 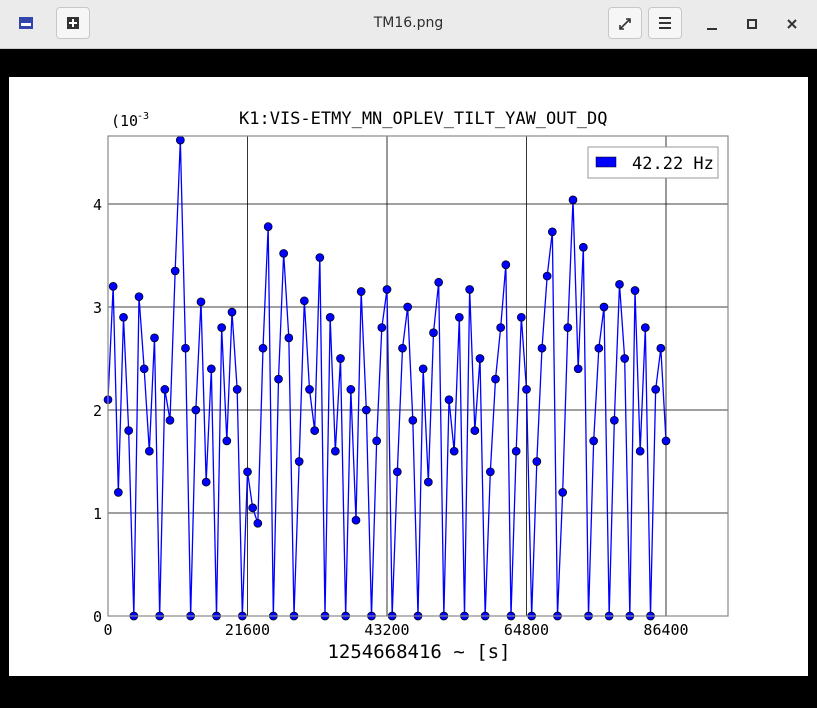 I want to click on title-bar: TM16.png, so click(x=408, y=24).